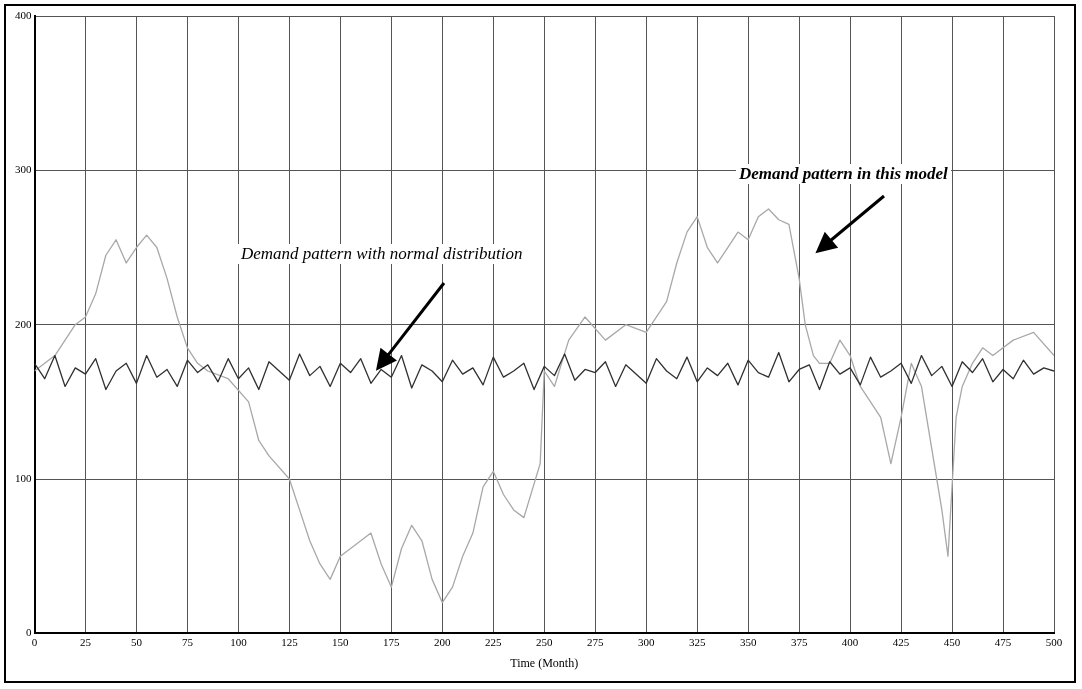 The width and height of the screenshot is (1082, 689). Describe the element at coordinates (843, 174) in the screenshot. I see `annotation: Demand pattern in this model` at that location.